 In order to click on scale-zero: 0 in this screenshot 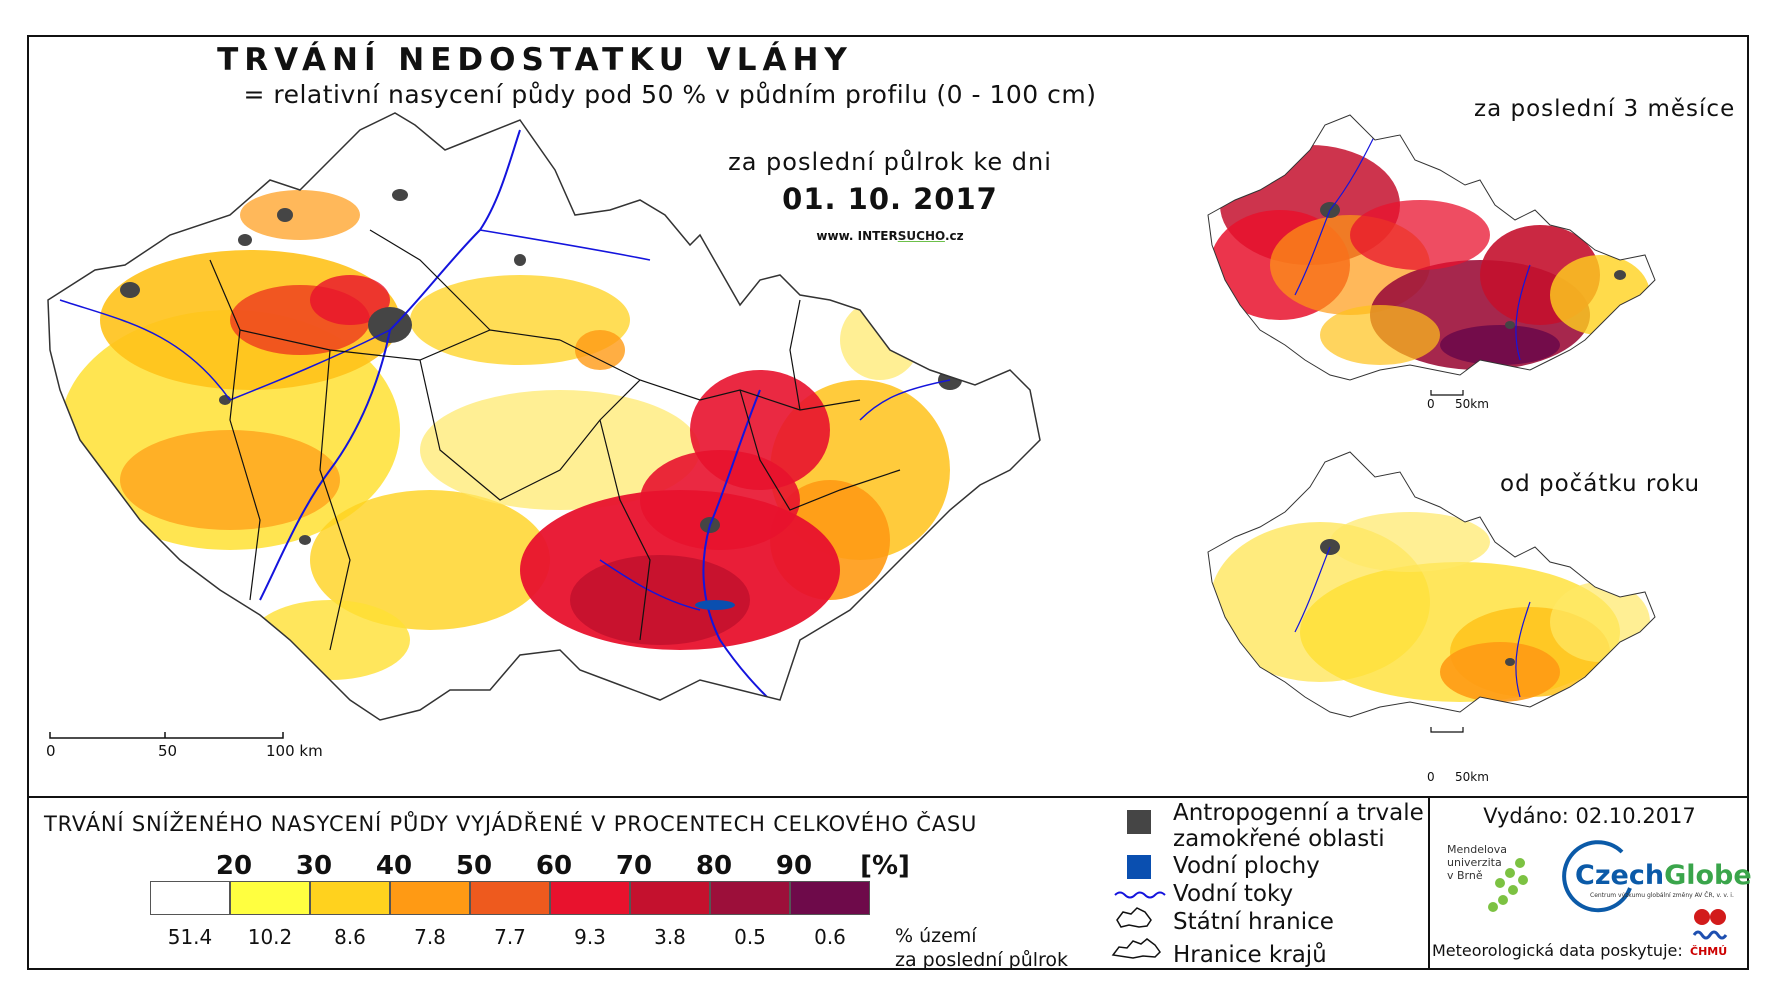, I will do `click(51, 751)`.